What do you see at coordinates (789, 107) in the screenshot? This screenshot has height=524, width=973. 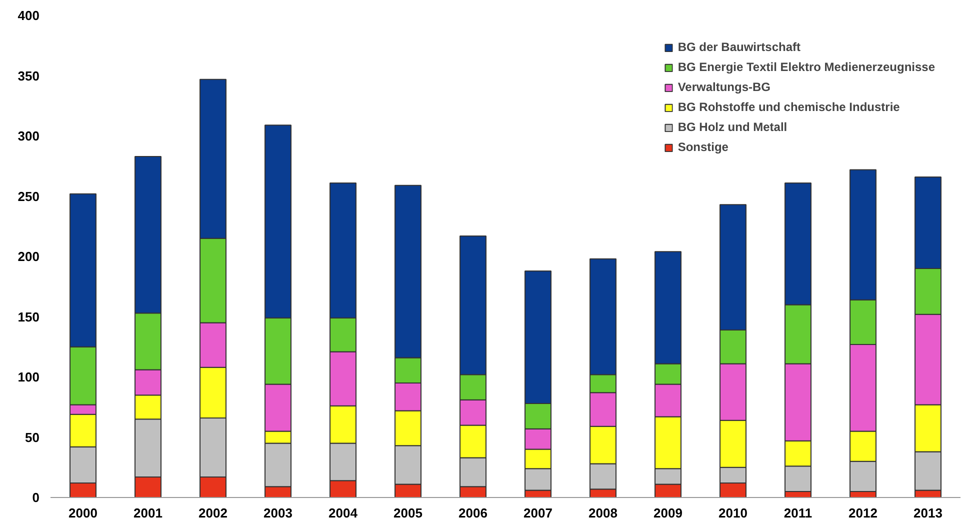 I see `legend-label: BG Rohstoffe und chemische Industrie` at bounding box center [789, 107].